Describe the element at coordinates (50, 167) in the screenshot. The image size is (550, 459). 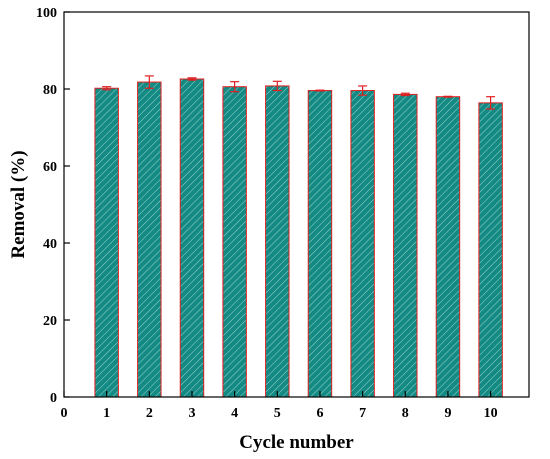
I see `y-tick-label: 60` at that location.